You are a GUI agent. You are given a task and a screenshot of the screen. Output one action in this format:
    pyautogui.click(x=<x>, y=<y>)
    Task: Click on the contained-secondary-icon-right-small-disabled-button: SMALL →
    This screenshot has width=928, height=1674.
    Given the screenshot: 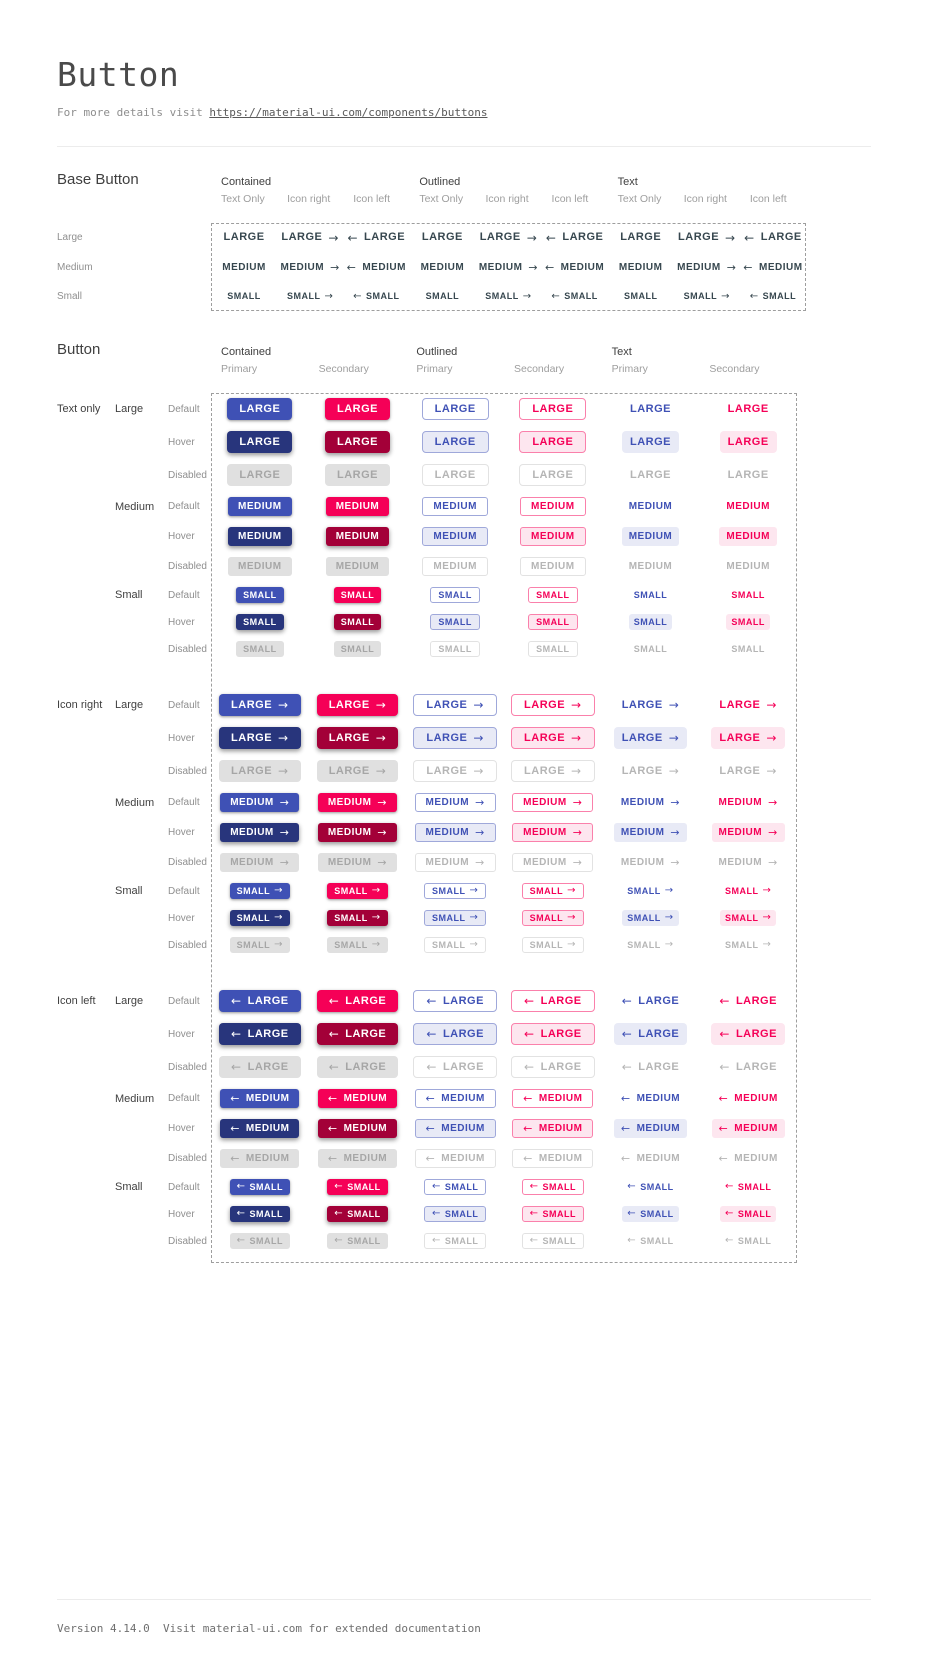 What is the action you would take?
    pyautogui.click(x=357, y=945)
    